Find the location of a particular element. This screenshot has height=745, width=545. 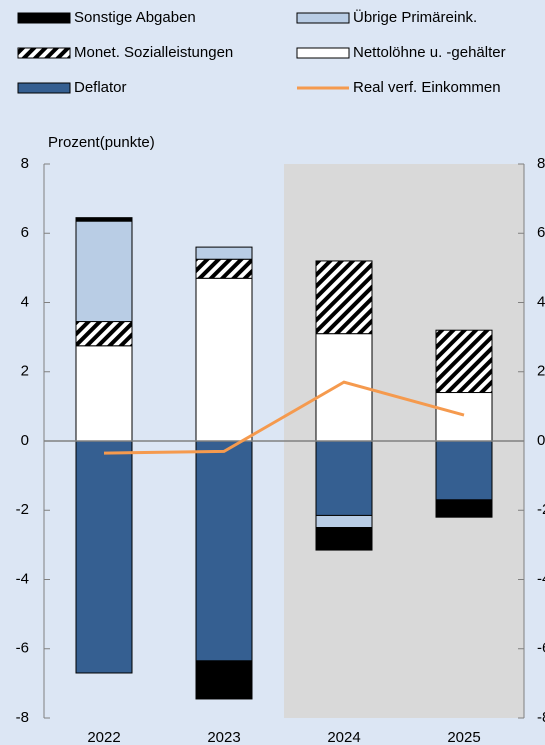

y-tick-label: 2 is located at coordinates (25, 371).